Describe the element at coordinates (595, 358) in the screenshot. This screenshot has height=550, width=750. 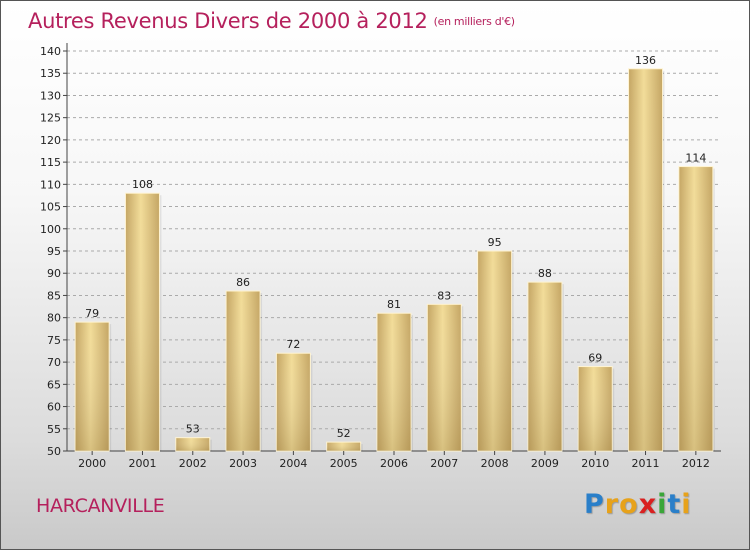
I see `data-label: 69` at that location.